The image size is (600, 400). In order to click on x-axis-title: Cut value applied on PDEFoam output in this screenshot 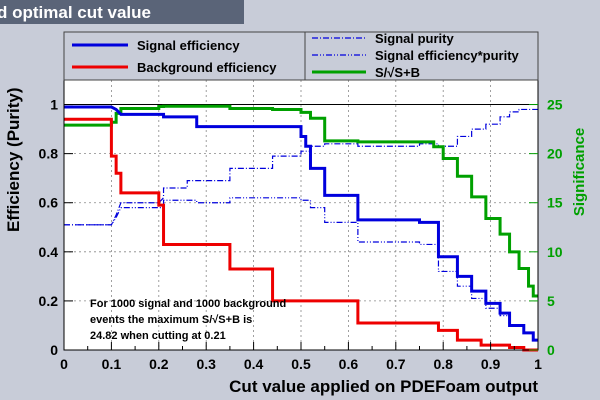, I will do `click(383, 386)`.